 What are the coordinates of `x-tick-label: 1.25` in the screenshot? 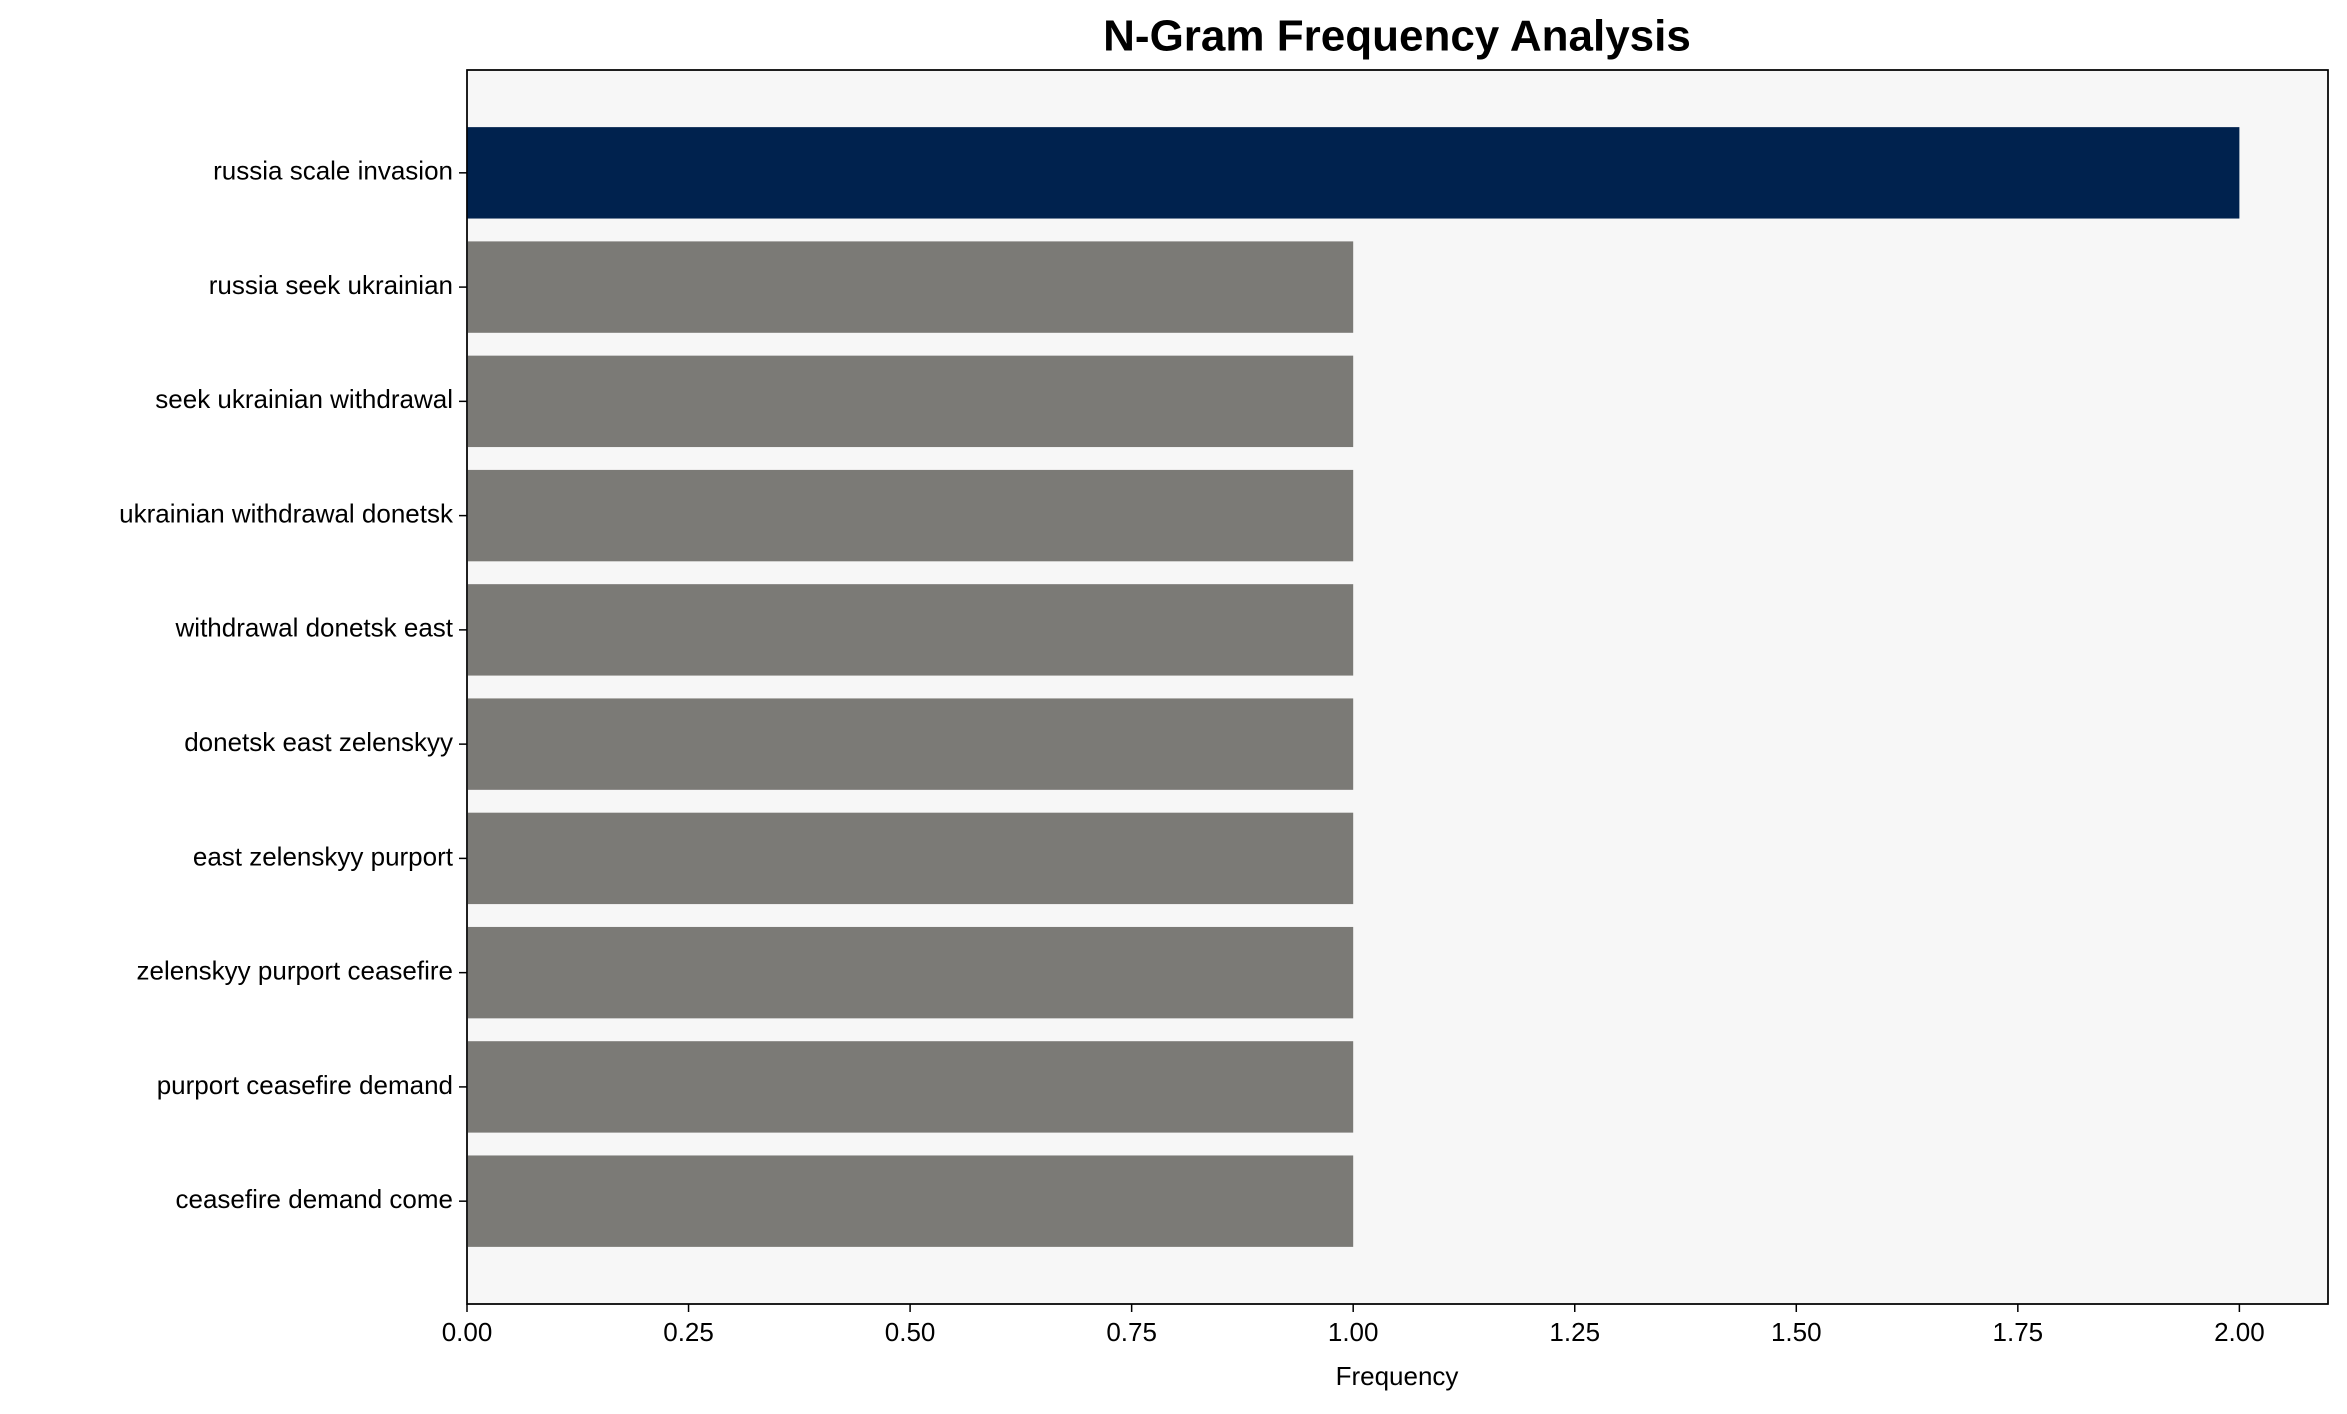 It's located at (1574, 1332).